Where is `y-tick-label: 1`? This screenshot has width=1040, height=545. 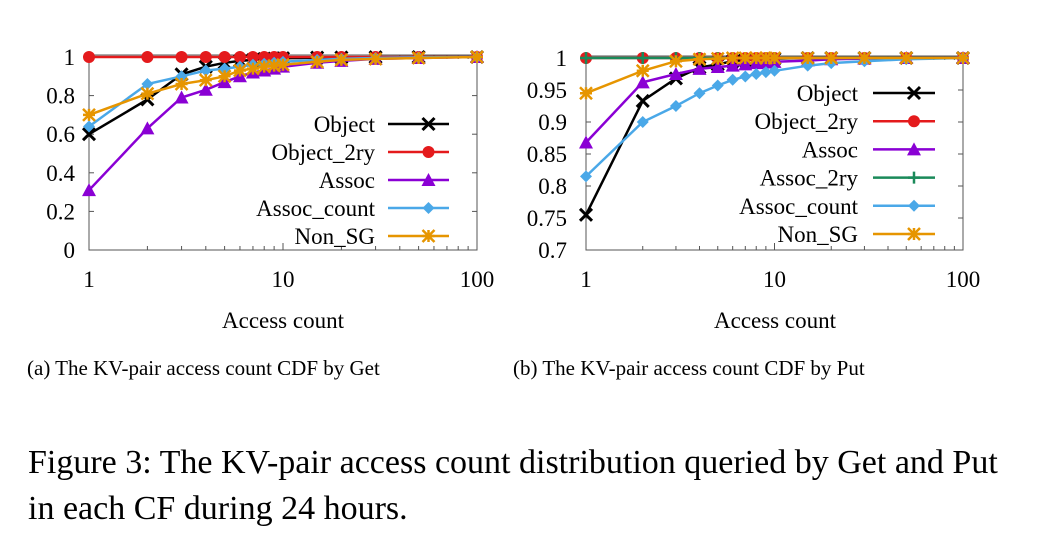 y-tick-label: 1 is located at coordinates (70, 57).